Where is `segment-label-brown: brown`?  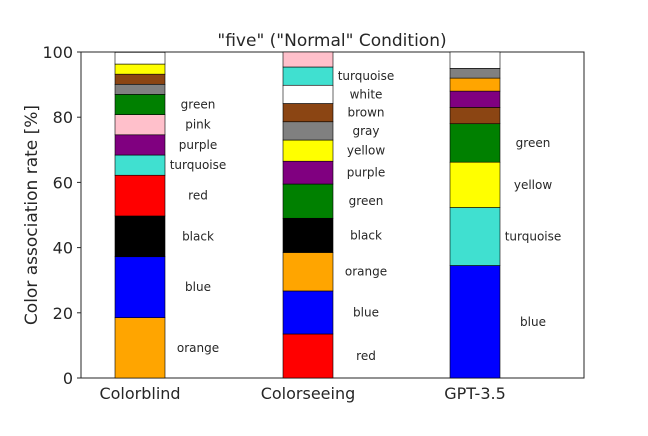
segment-label-brown: brown is located at coordinates (365, 113).